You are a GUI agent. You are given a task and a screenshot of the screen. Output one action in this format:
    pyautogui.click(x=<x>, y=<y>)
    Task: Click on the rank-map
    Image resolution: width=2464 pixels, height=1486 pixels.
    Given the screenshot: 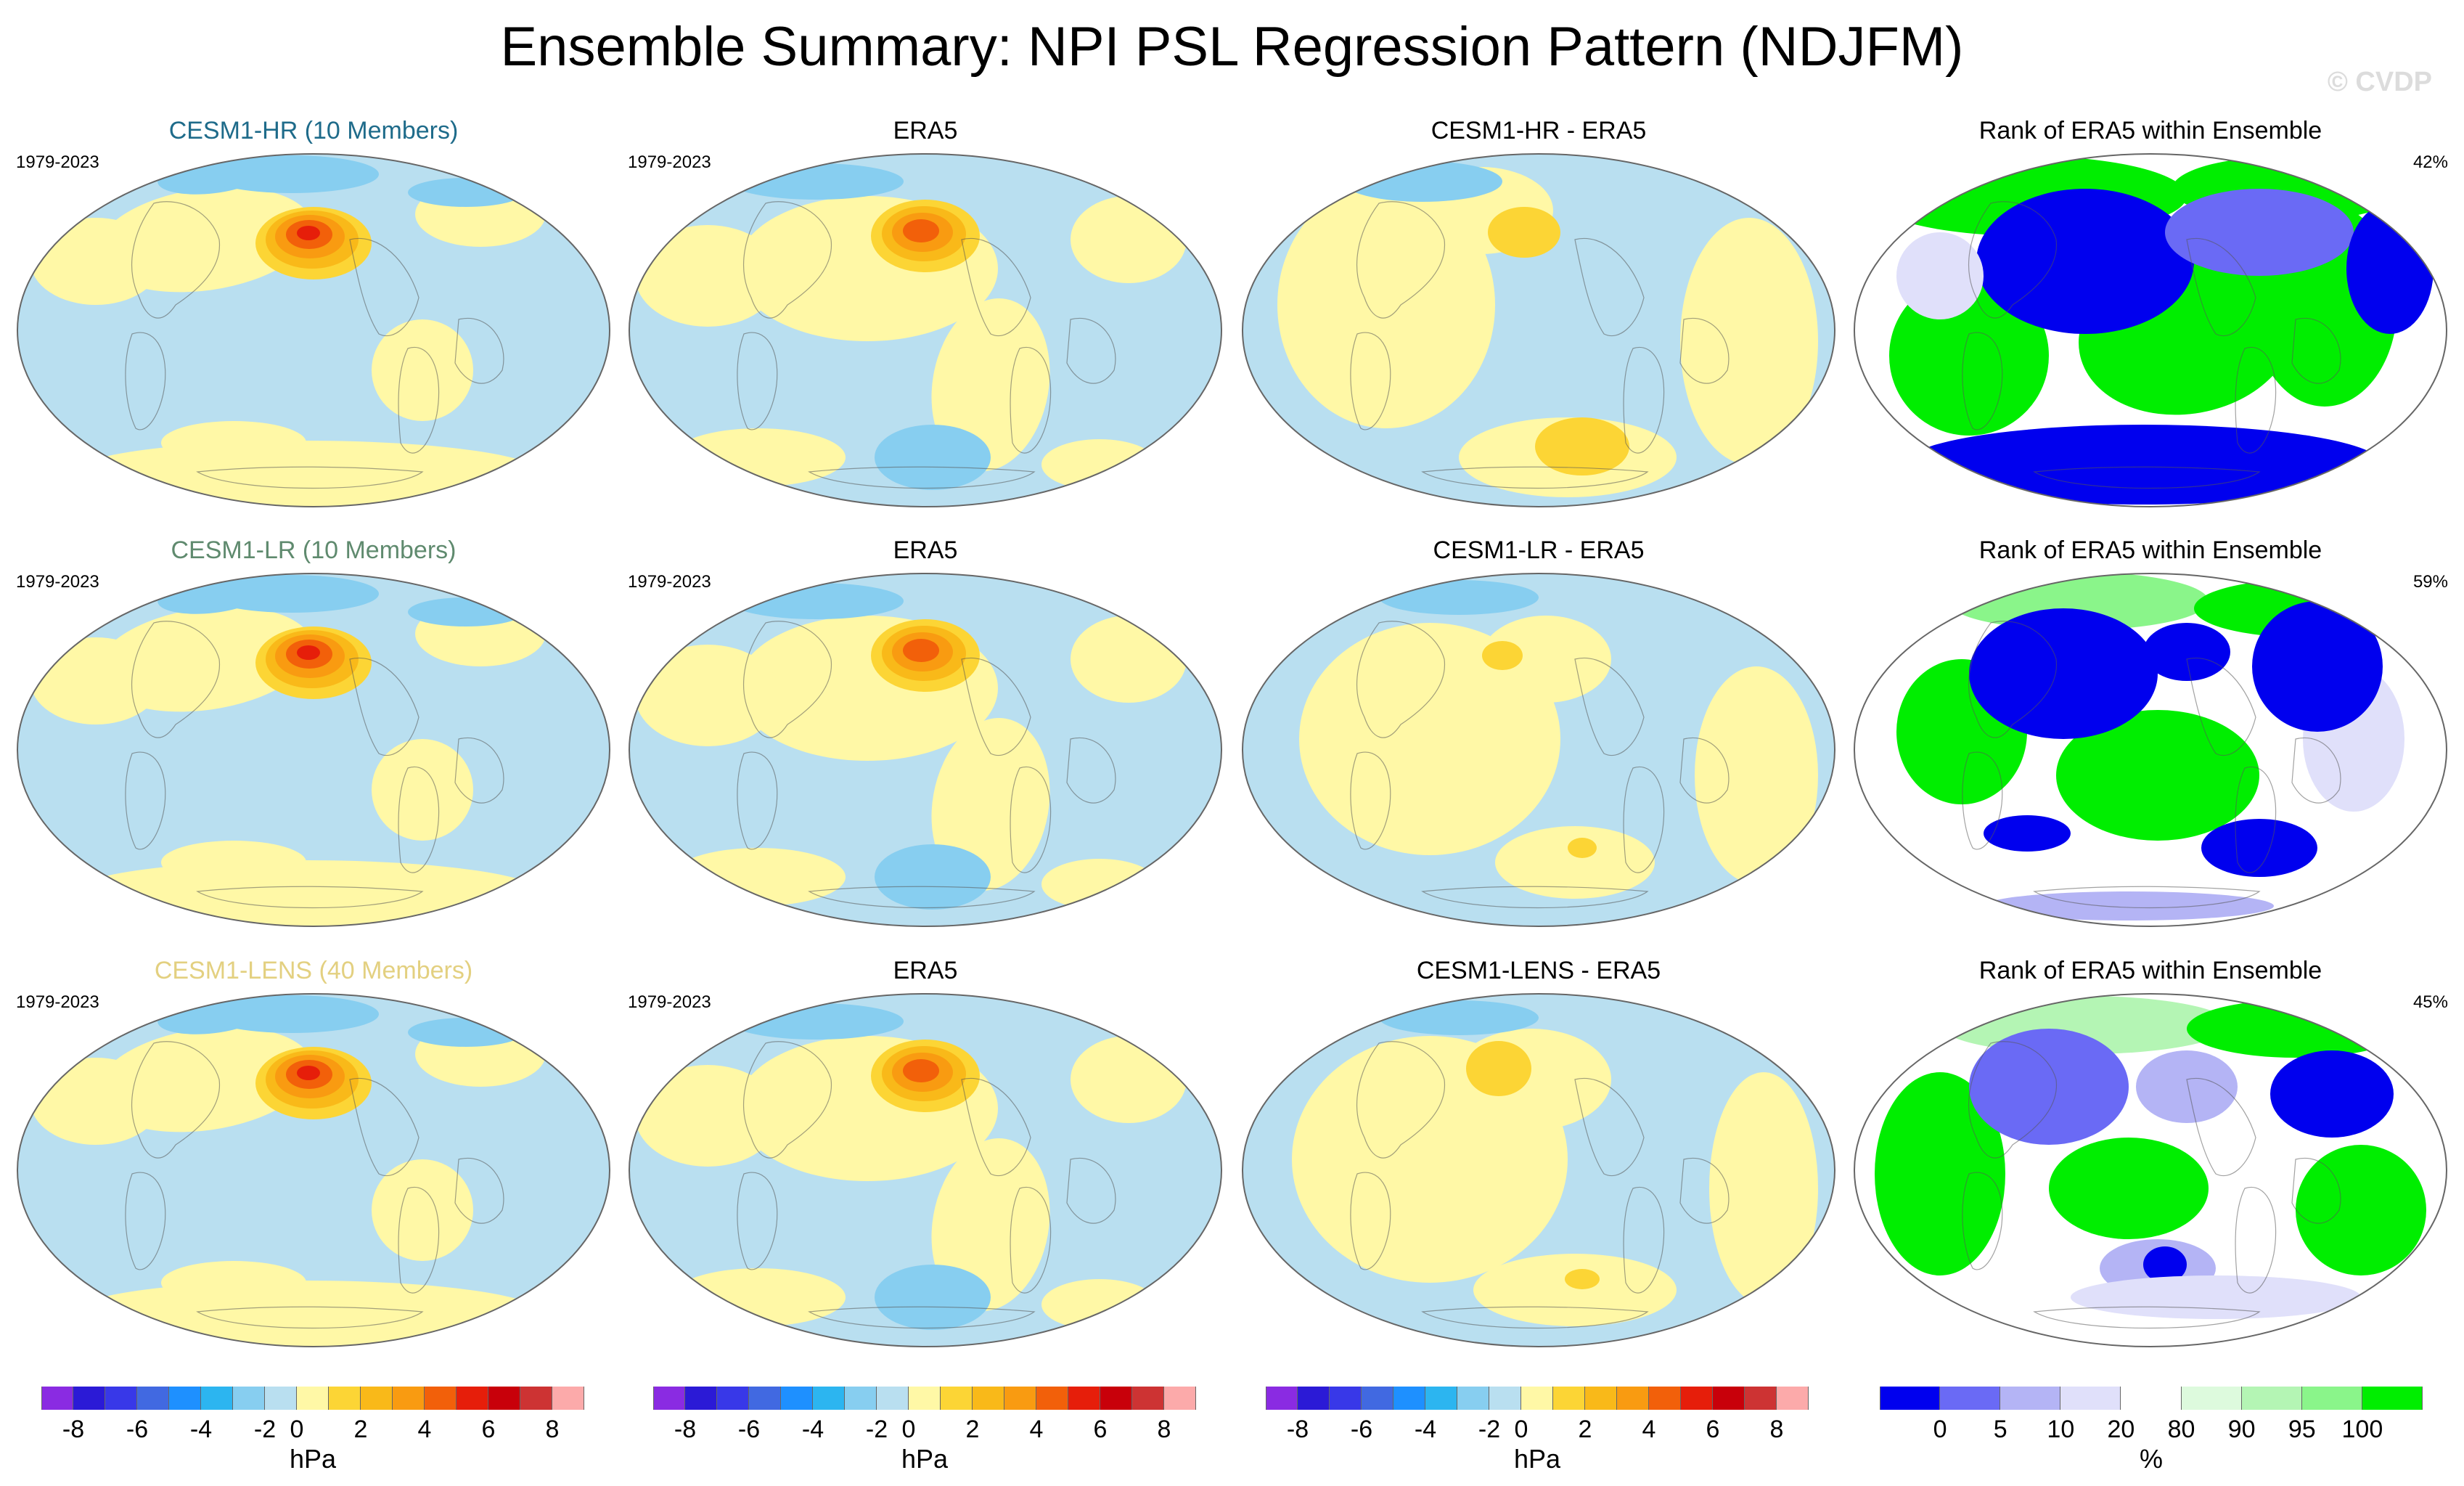 What is the action you would take?
    pyautogui.click(x=2150, y=1170)
    